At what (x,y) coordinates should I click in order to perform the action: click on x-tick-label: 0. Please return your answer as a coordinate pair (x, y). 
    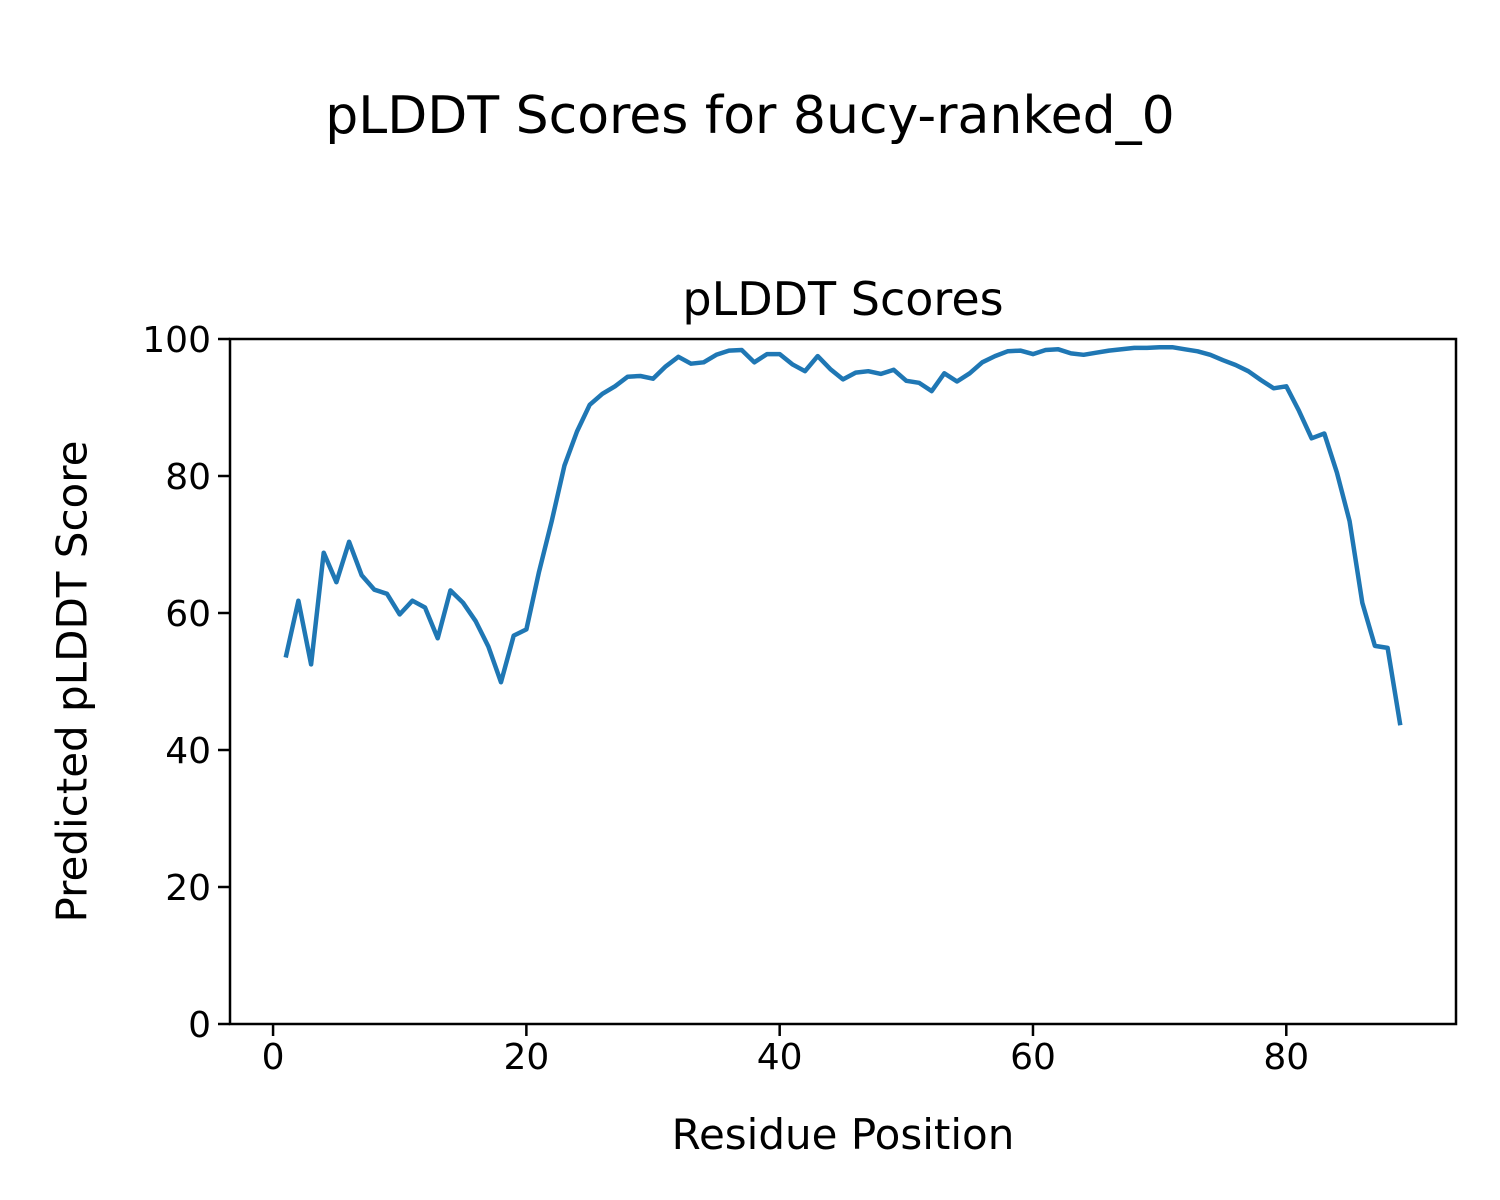
    Looking at the image, I should click on (273, 1057).